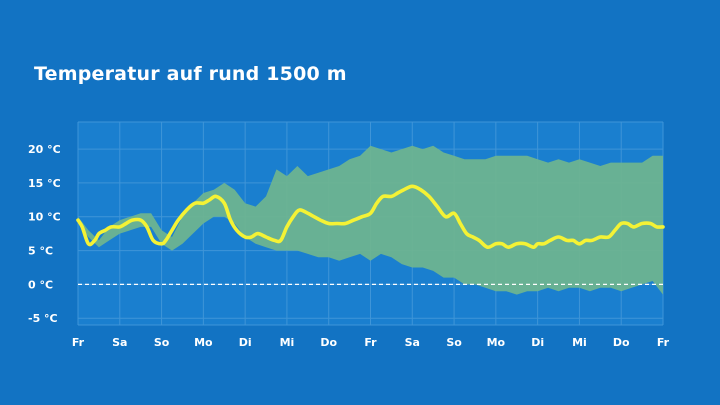 The image size is (720, 405). Describe the element at coordinates (43, 318) in the screenshot. I see `y-tick-label: -5 °C` at that location.